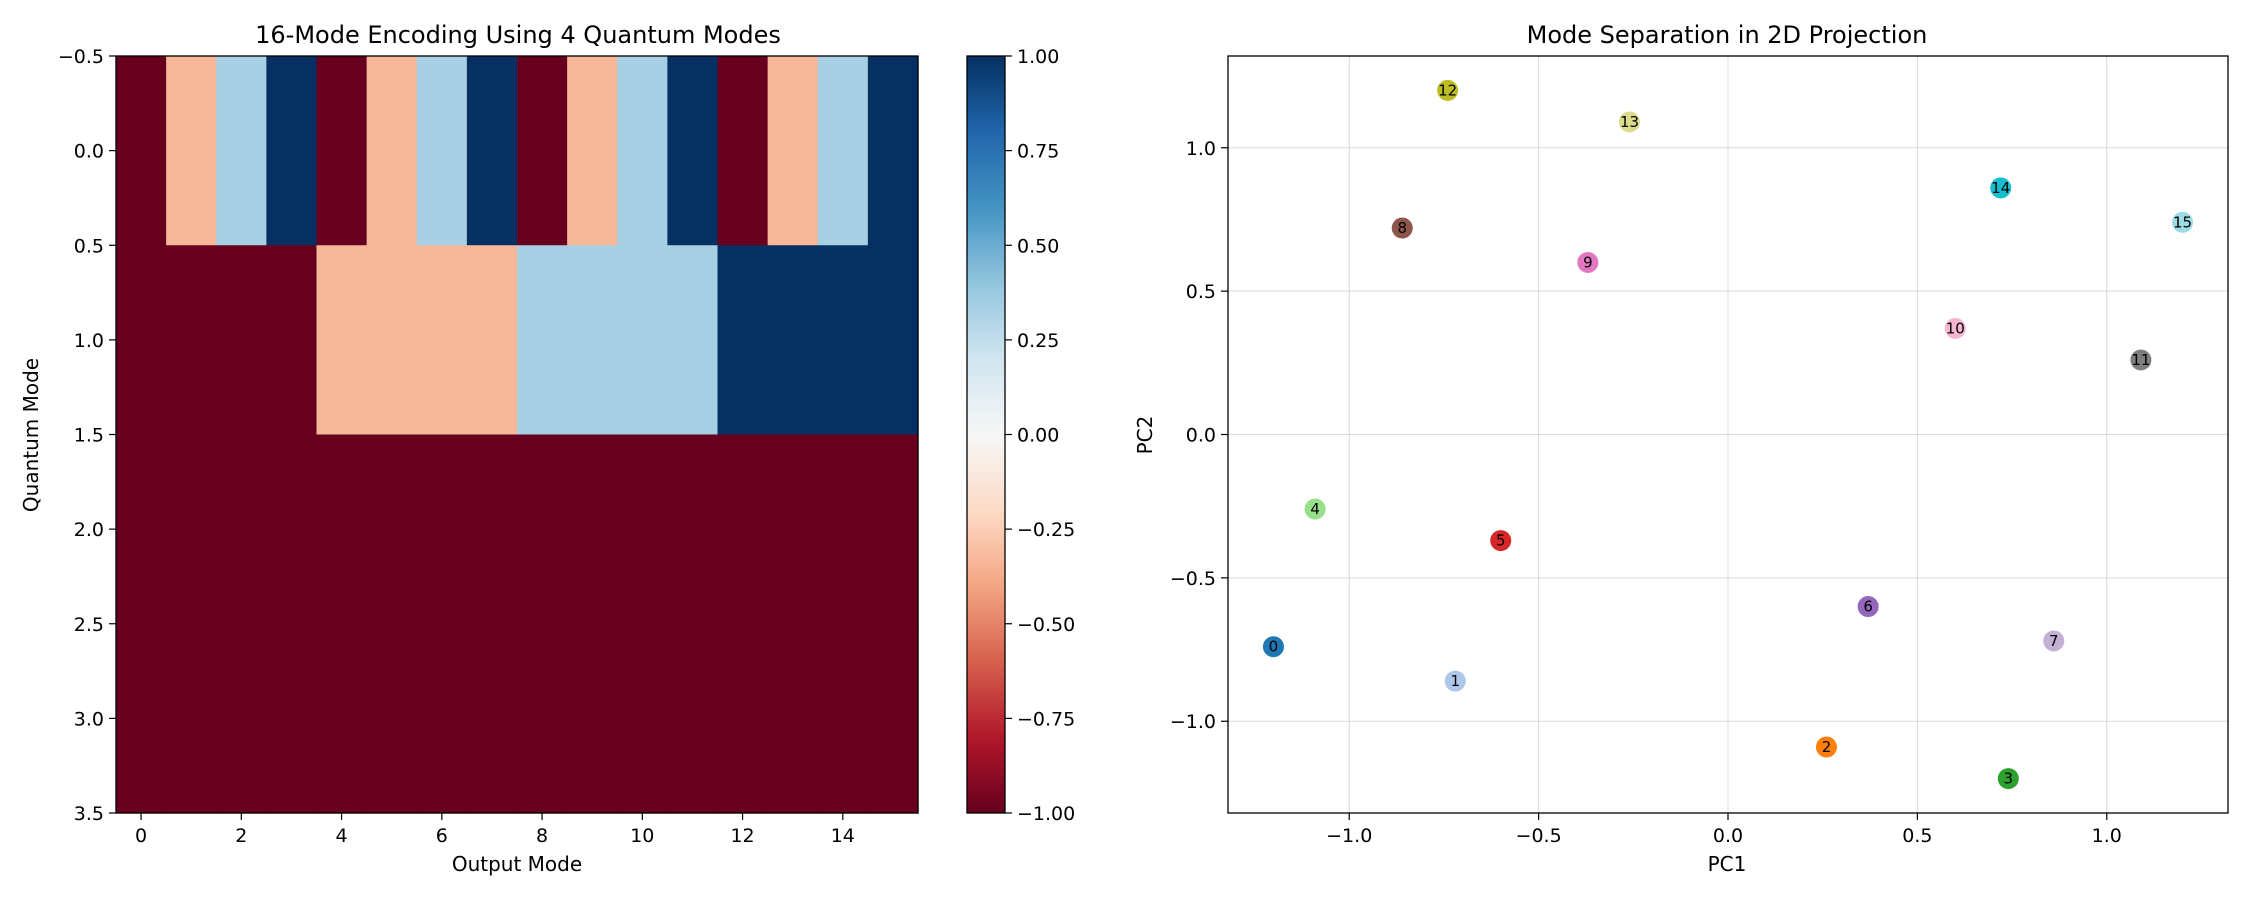 Image resolution: width=2250 pixels, height=900 pixels. Describe the element at coordinates (1193, 722) in the screenshot. I see `scatter-y-tick-label: −1.0` at that location.